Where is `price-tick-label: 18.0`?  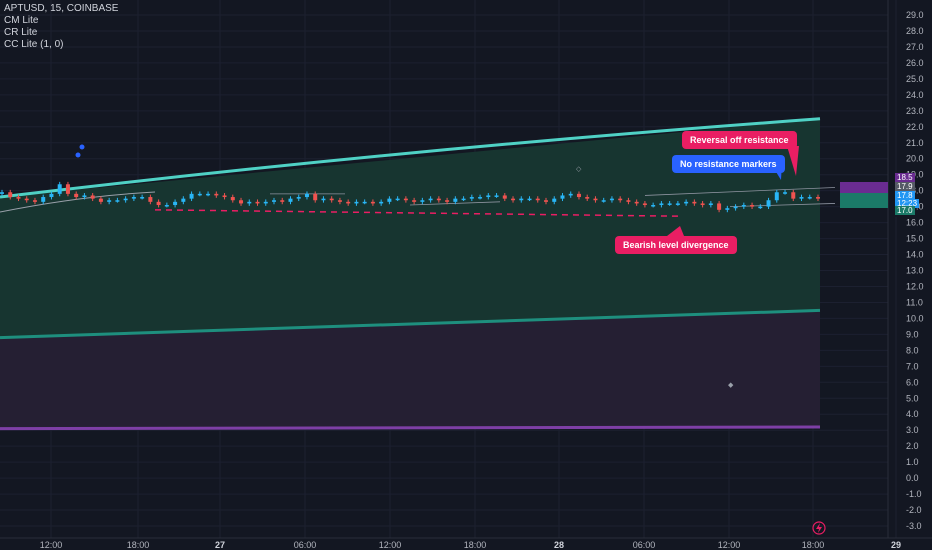 price-tick-label: 18.0 is located at coordinates (915, 191).